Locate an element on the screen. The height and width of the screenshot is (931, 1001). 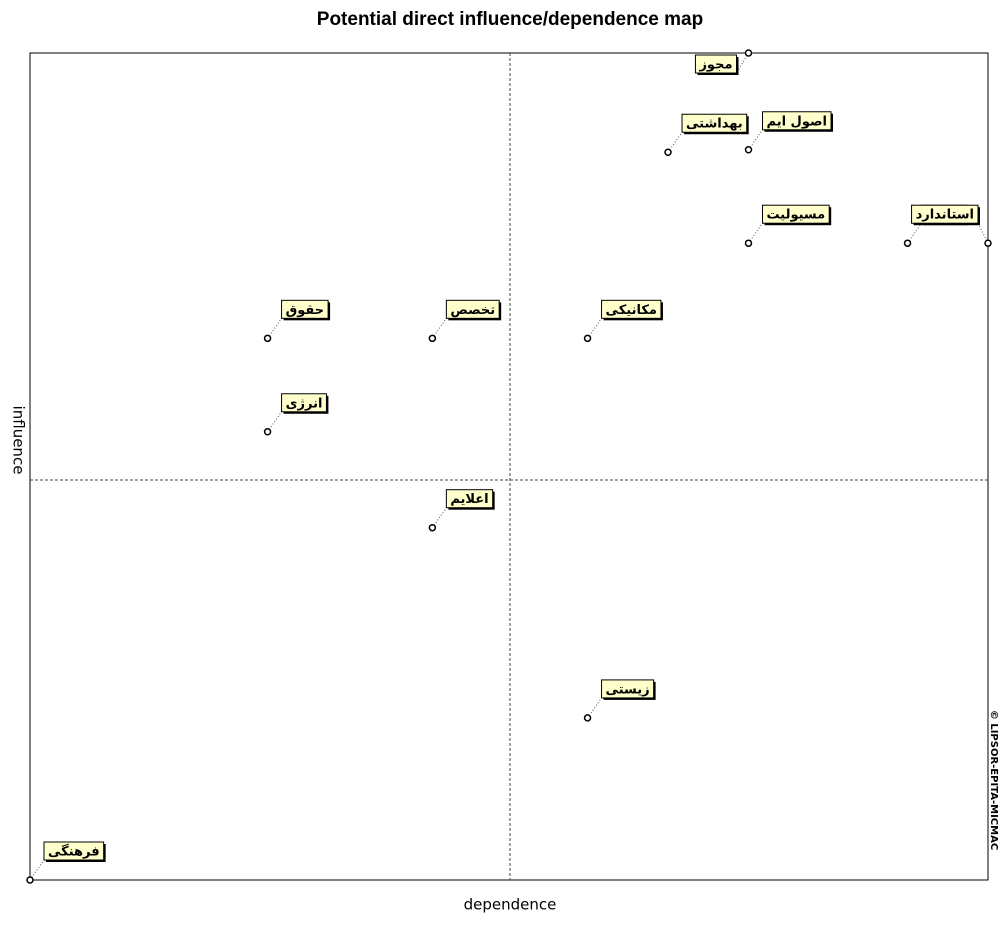
point-label: تخصص is located at coordinates (472, 310).